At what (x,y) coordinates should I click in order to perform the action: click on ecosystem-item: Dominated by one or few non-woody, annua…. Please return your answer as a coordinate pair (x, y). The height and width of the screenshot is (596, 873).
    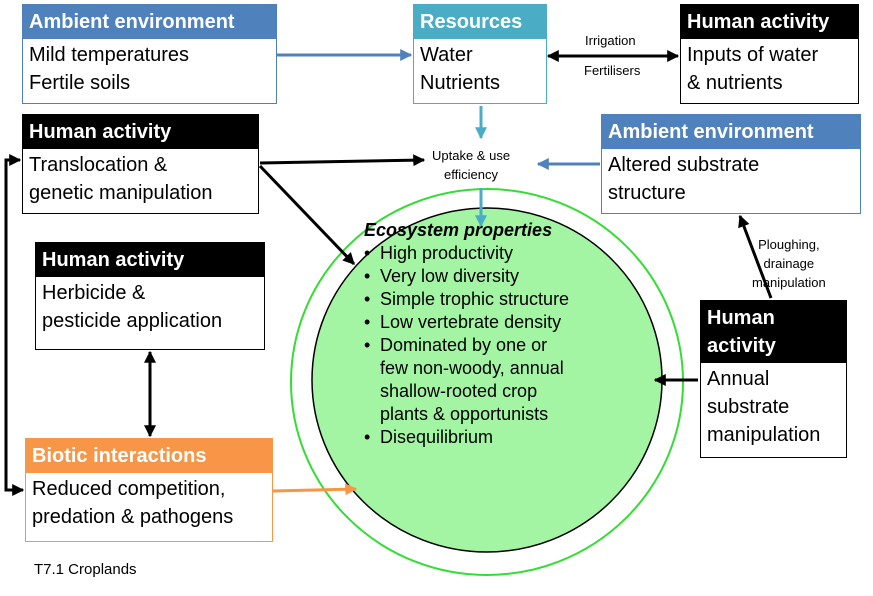
    Looking at the image, I should click on (514, 380).